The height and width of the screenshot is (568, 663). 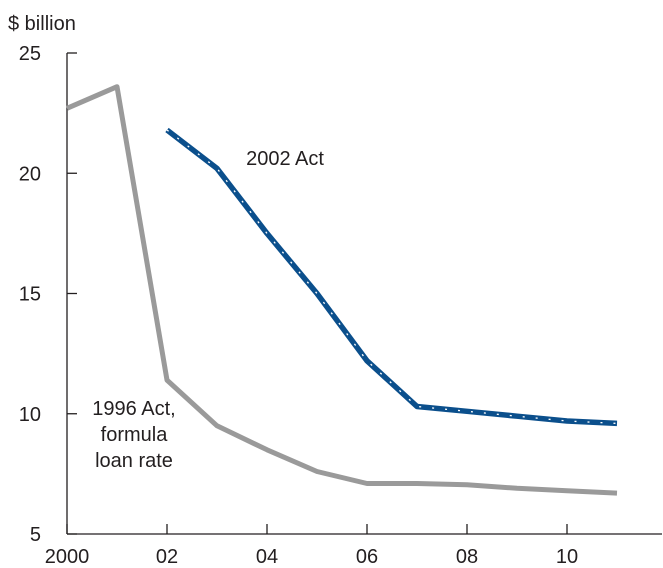 I want to click on annotation-line: formula, so click(x=135, y=435).